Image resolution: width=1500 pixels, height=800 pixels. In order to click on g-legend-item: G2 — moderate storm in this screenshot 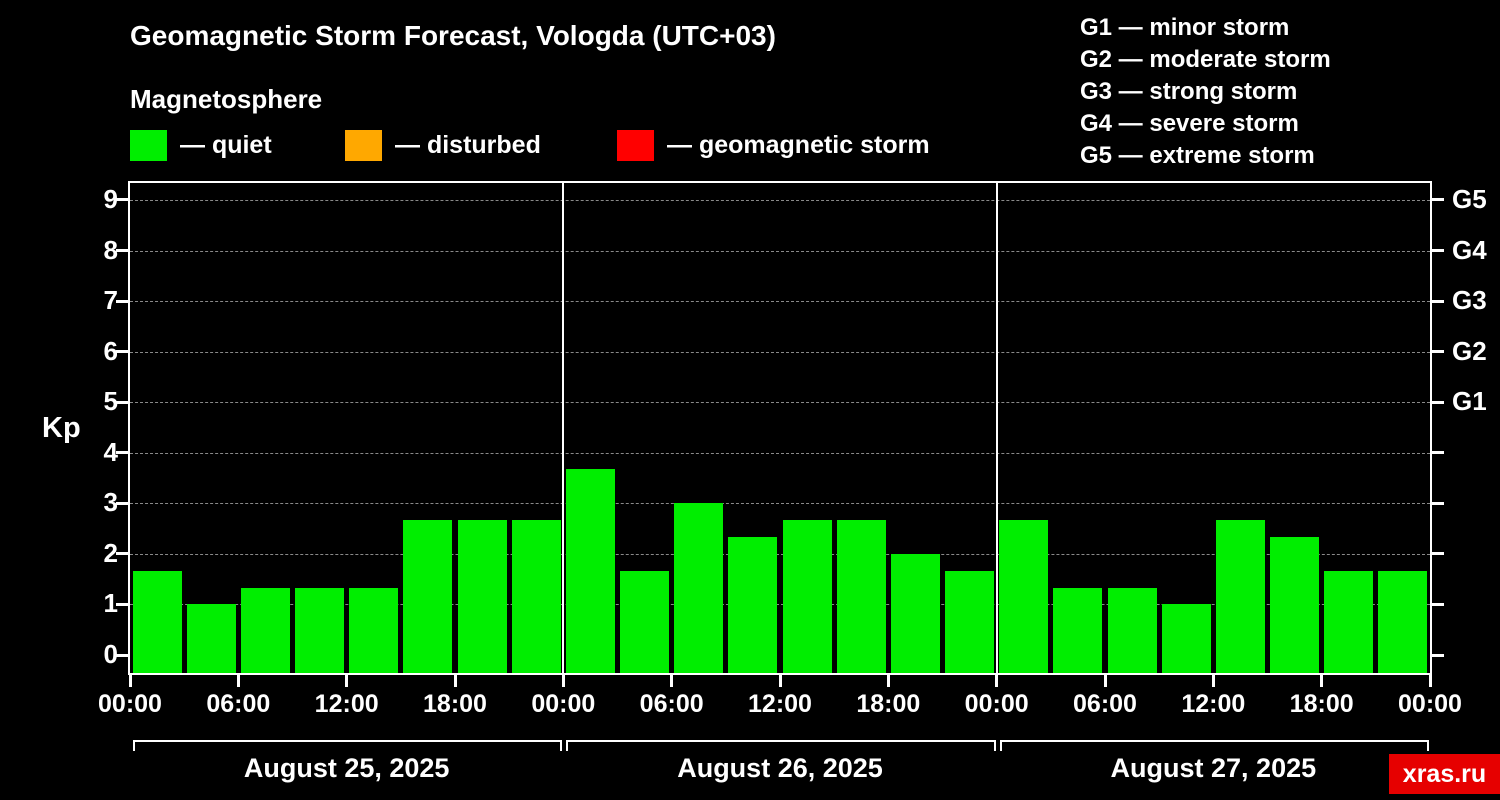, I will do `click(1205, 59)`.